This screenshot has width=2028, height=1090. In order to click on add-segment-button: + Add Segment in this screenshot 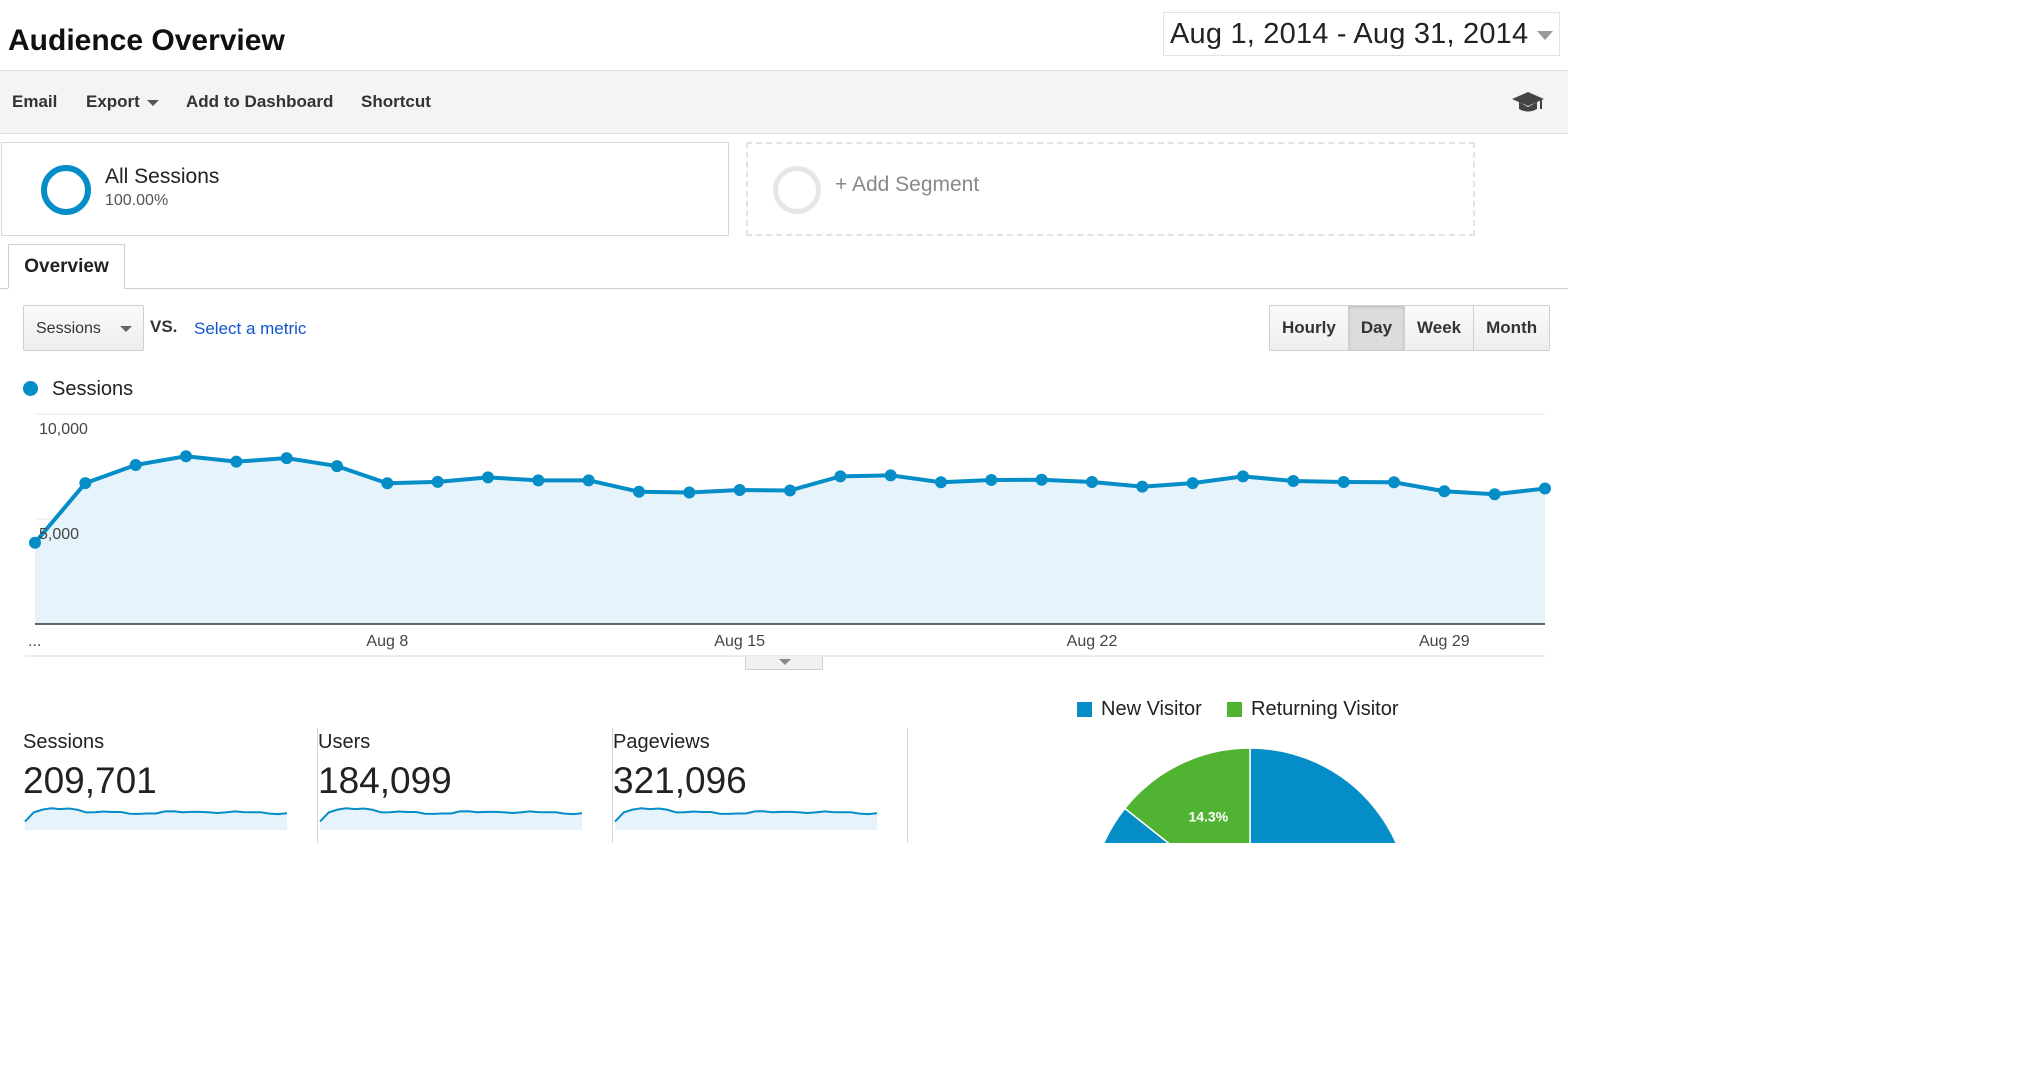, I will do `click(1110, 189)`.